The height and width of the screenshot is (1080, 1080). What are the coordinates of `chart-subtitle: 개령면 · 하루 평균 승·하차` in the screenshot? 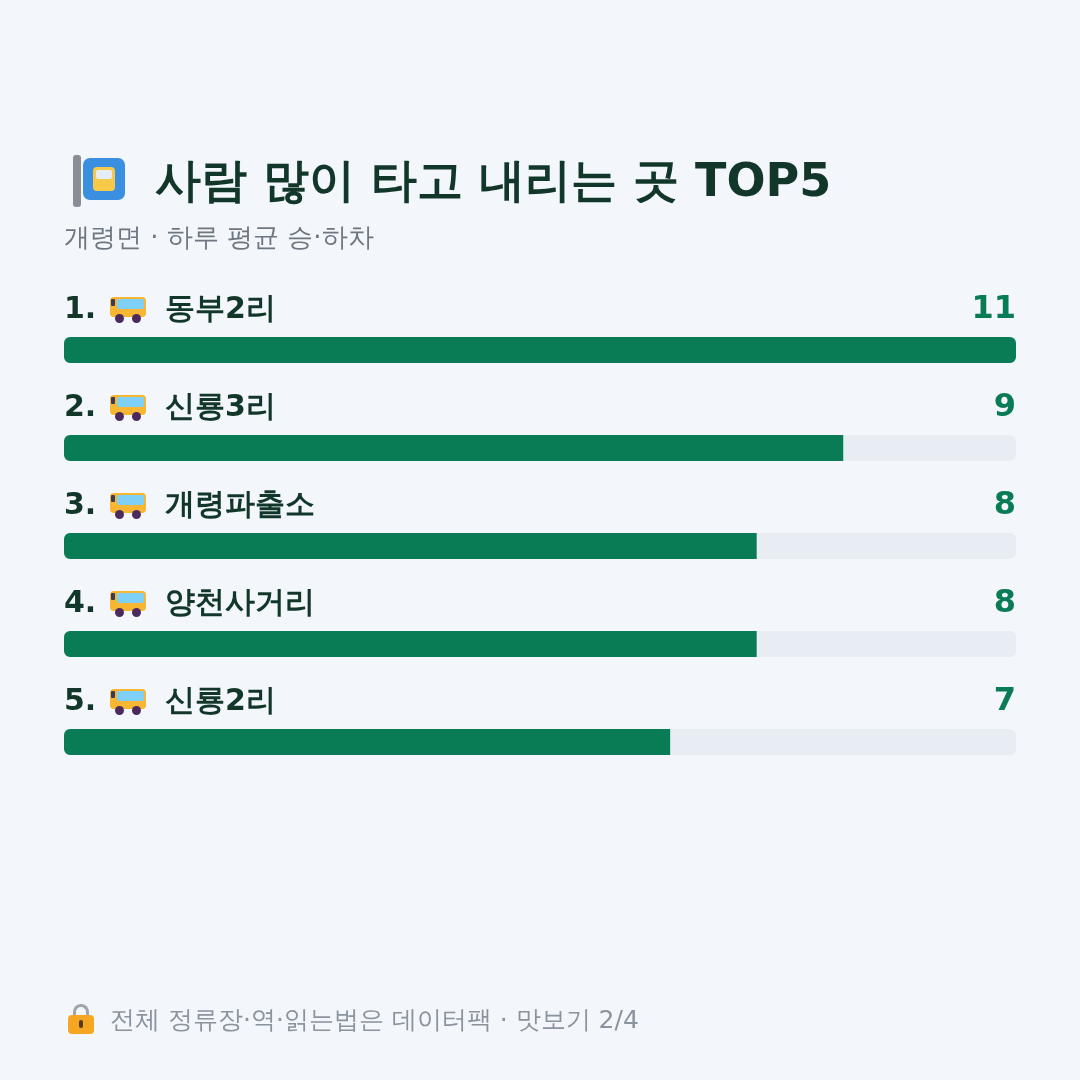 It's located at (219, 237).